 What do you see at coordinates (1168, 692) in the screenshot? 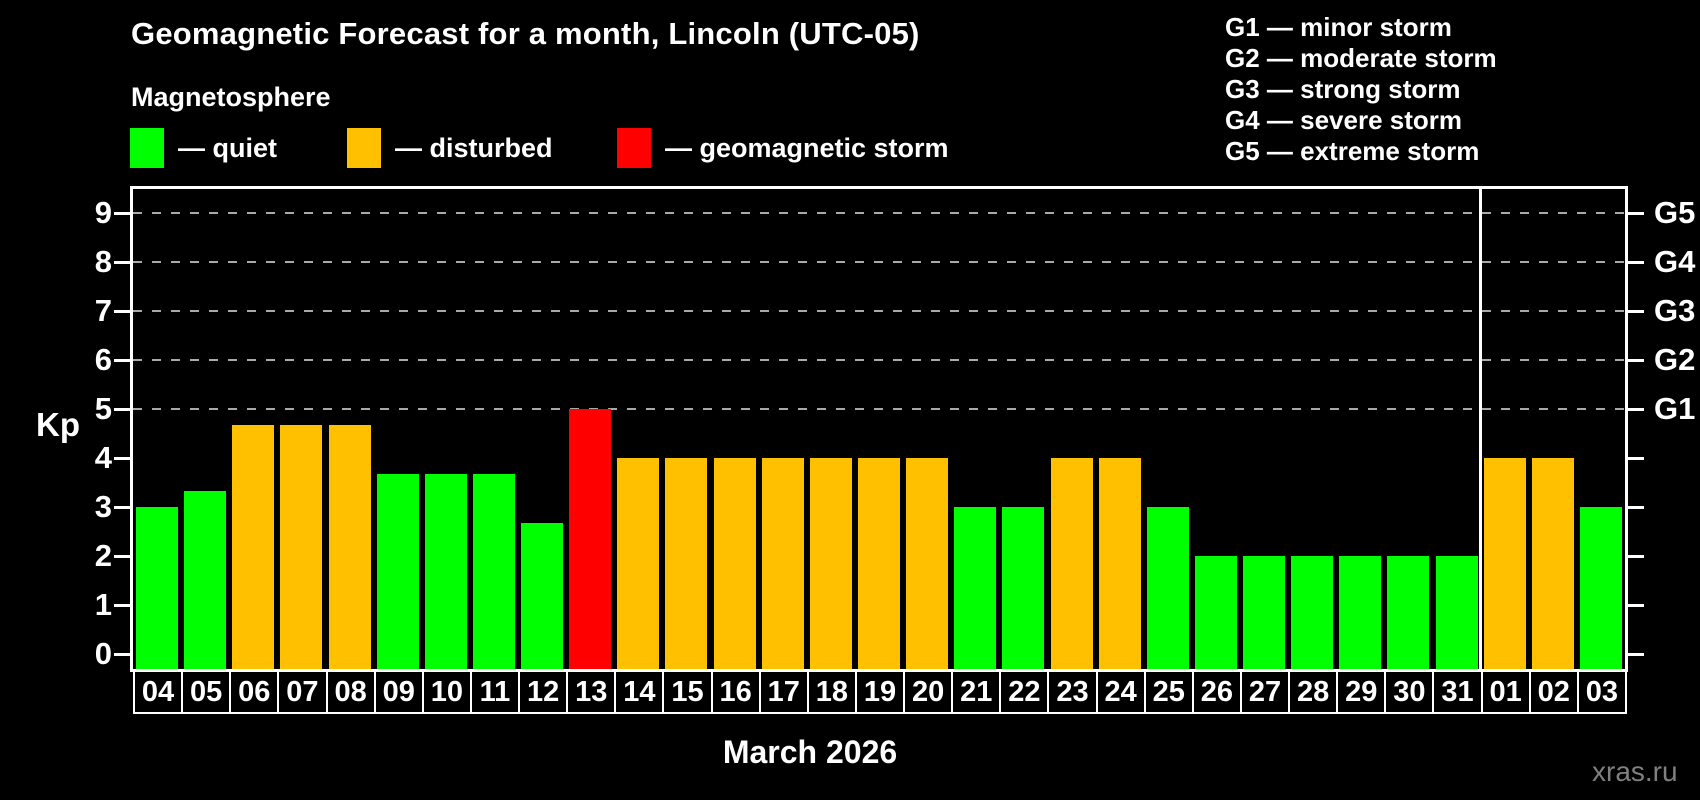
I see `day-label-25: 25` at bounding box center [1168, 692].